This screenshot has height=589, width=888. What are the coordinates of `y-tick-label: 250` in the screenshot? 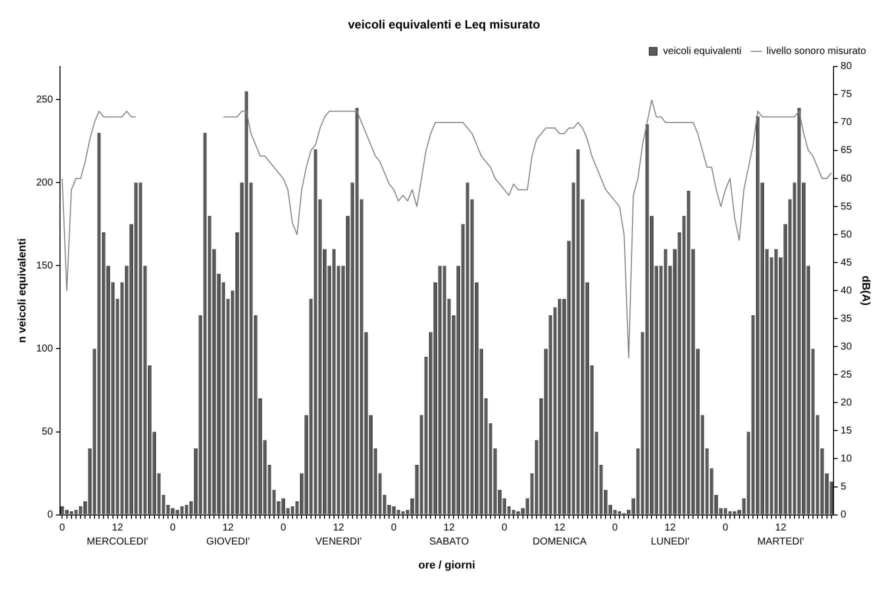 It's located at (45, 100).